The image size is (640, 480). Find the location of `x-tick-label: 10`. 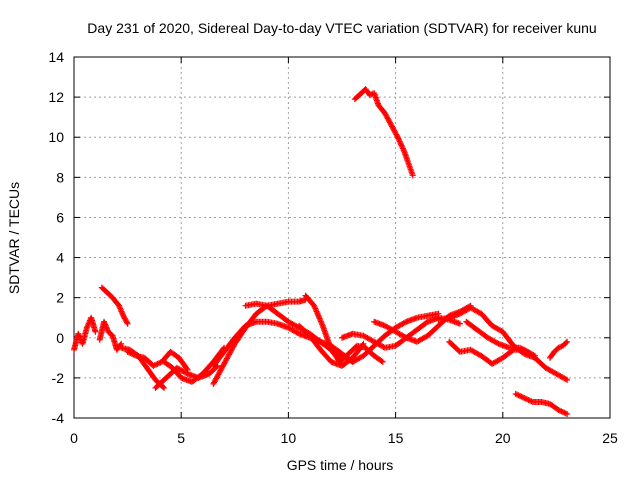

x-tick-label: 10 is located at coordinates (289, 438).